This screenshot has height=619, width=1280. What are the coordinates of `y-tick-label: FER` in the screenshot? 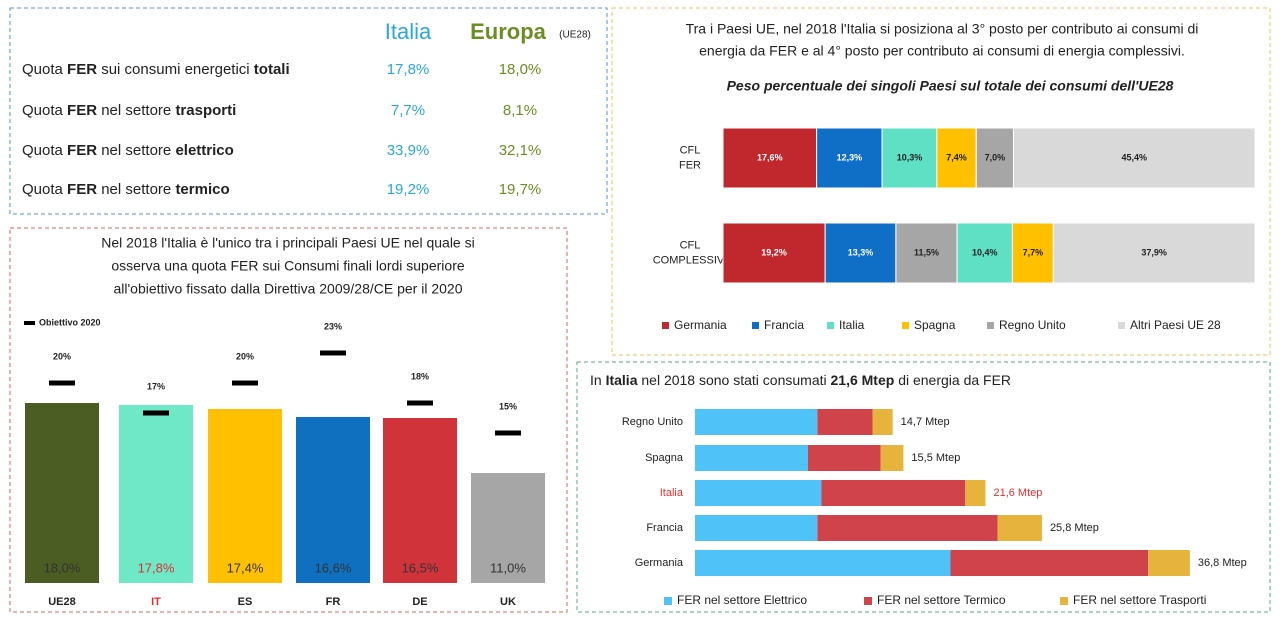 It's located at (690, 165).